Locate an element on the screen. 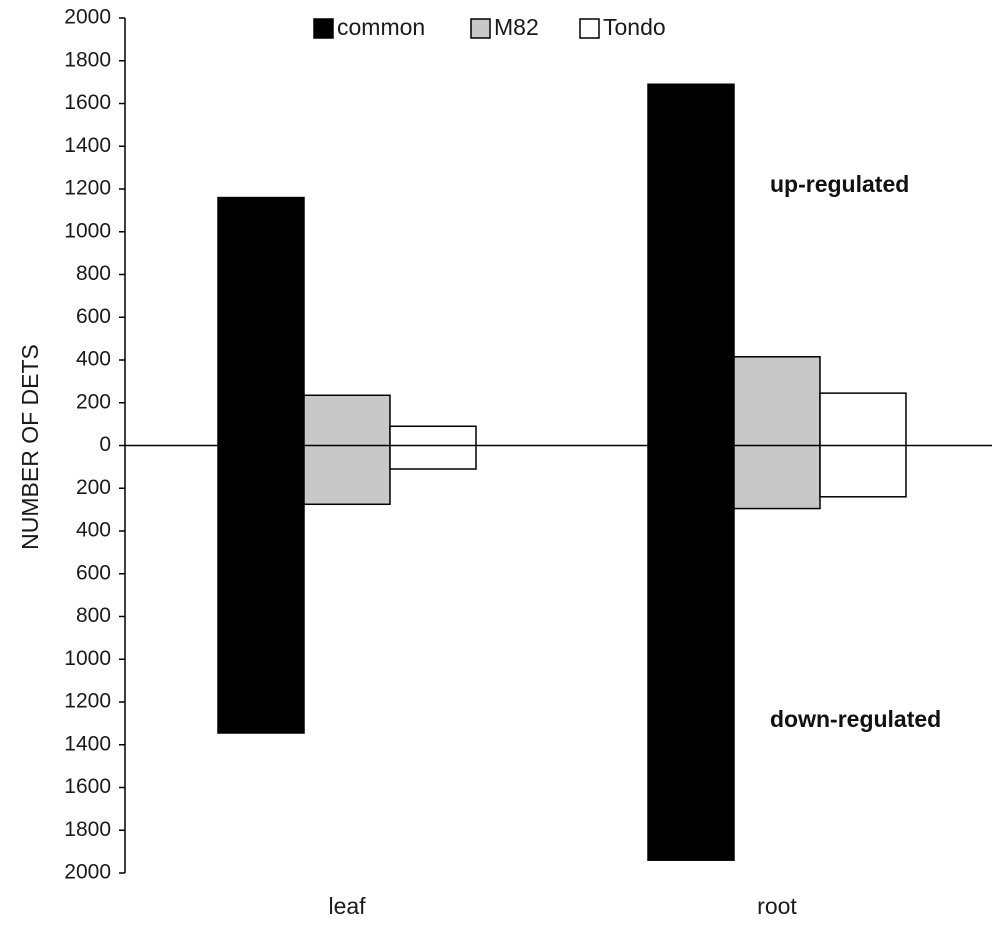 This screenshot has width=1001, height=930. bar-root-common is located at coordinates (691, 472).